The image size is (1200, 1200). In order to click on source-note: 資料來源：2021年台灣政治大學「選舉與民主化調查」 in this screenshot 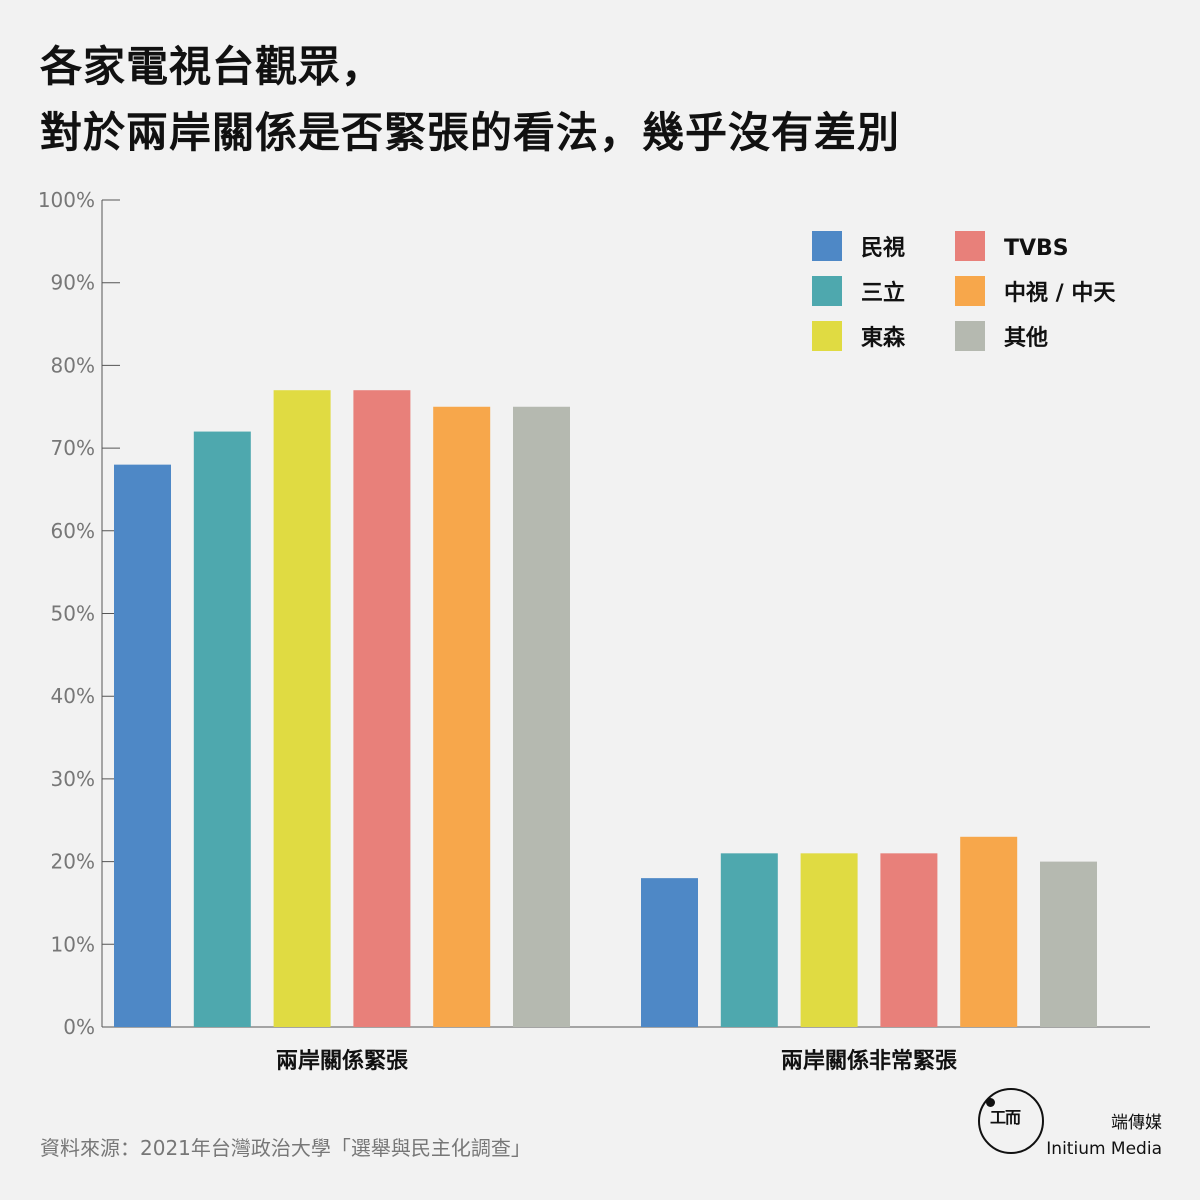, I will do `click(285, 1148)`.